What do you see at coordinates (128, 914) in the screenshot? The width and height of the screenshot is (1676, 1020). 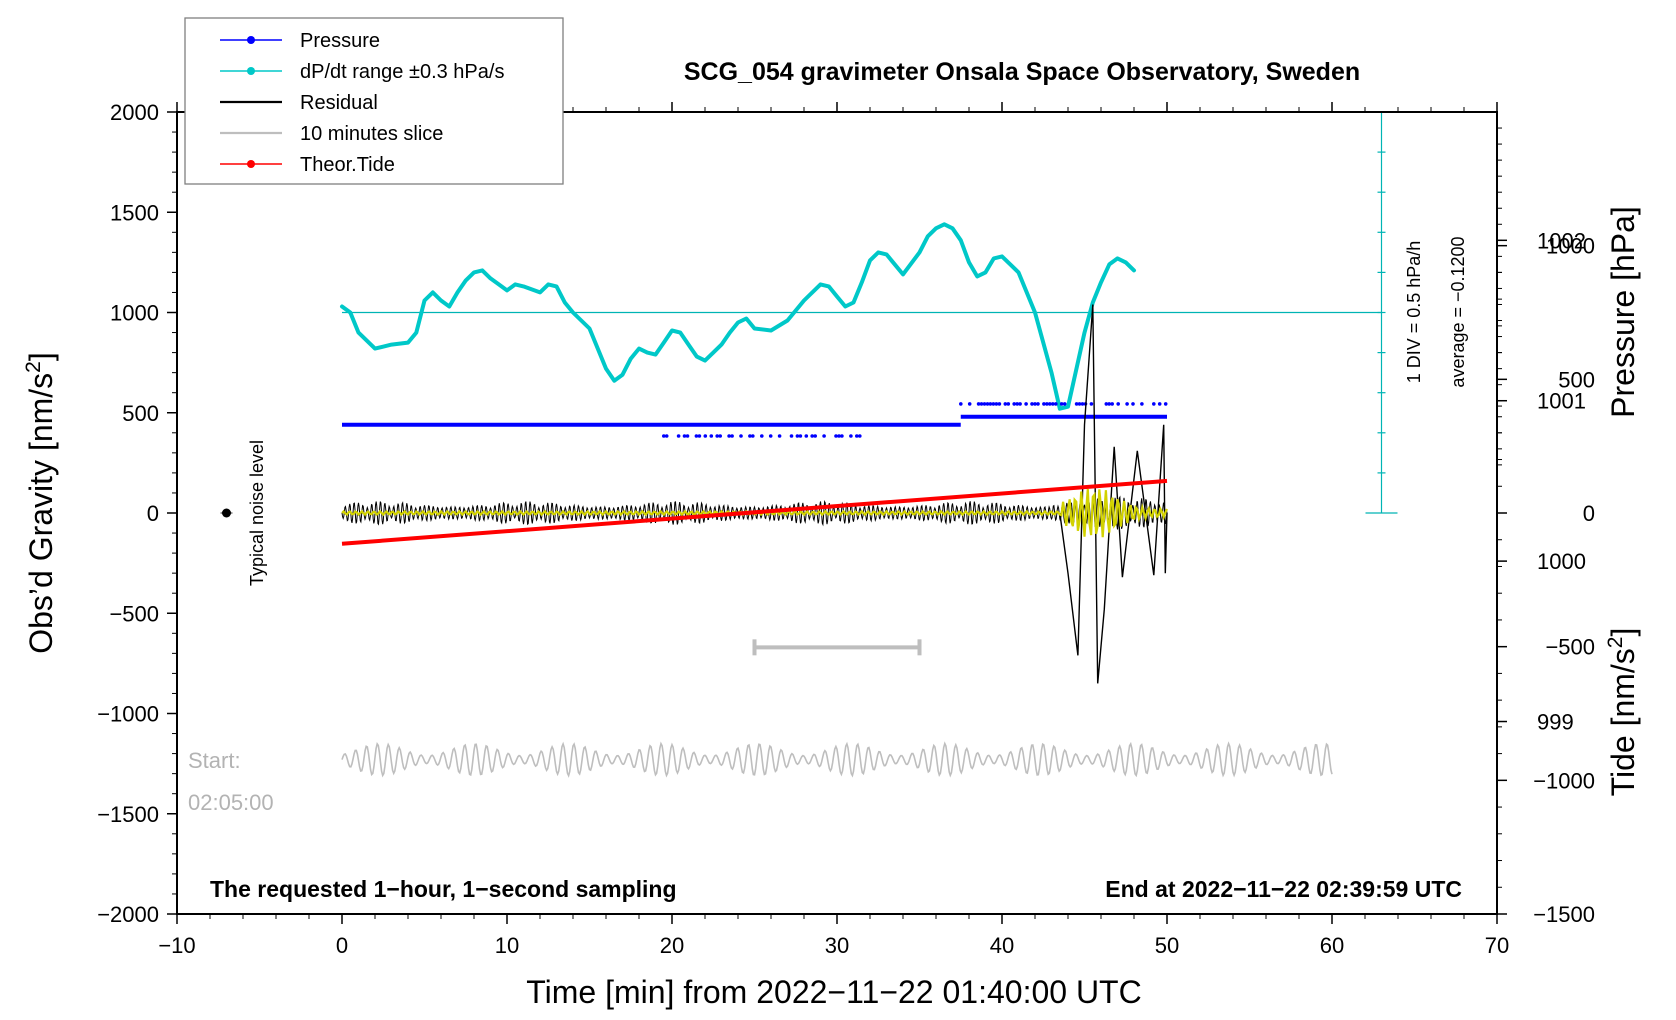 I see `gravity-tick-label: −2000` at bounding box center [128, 914].